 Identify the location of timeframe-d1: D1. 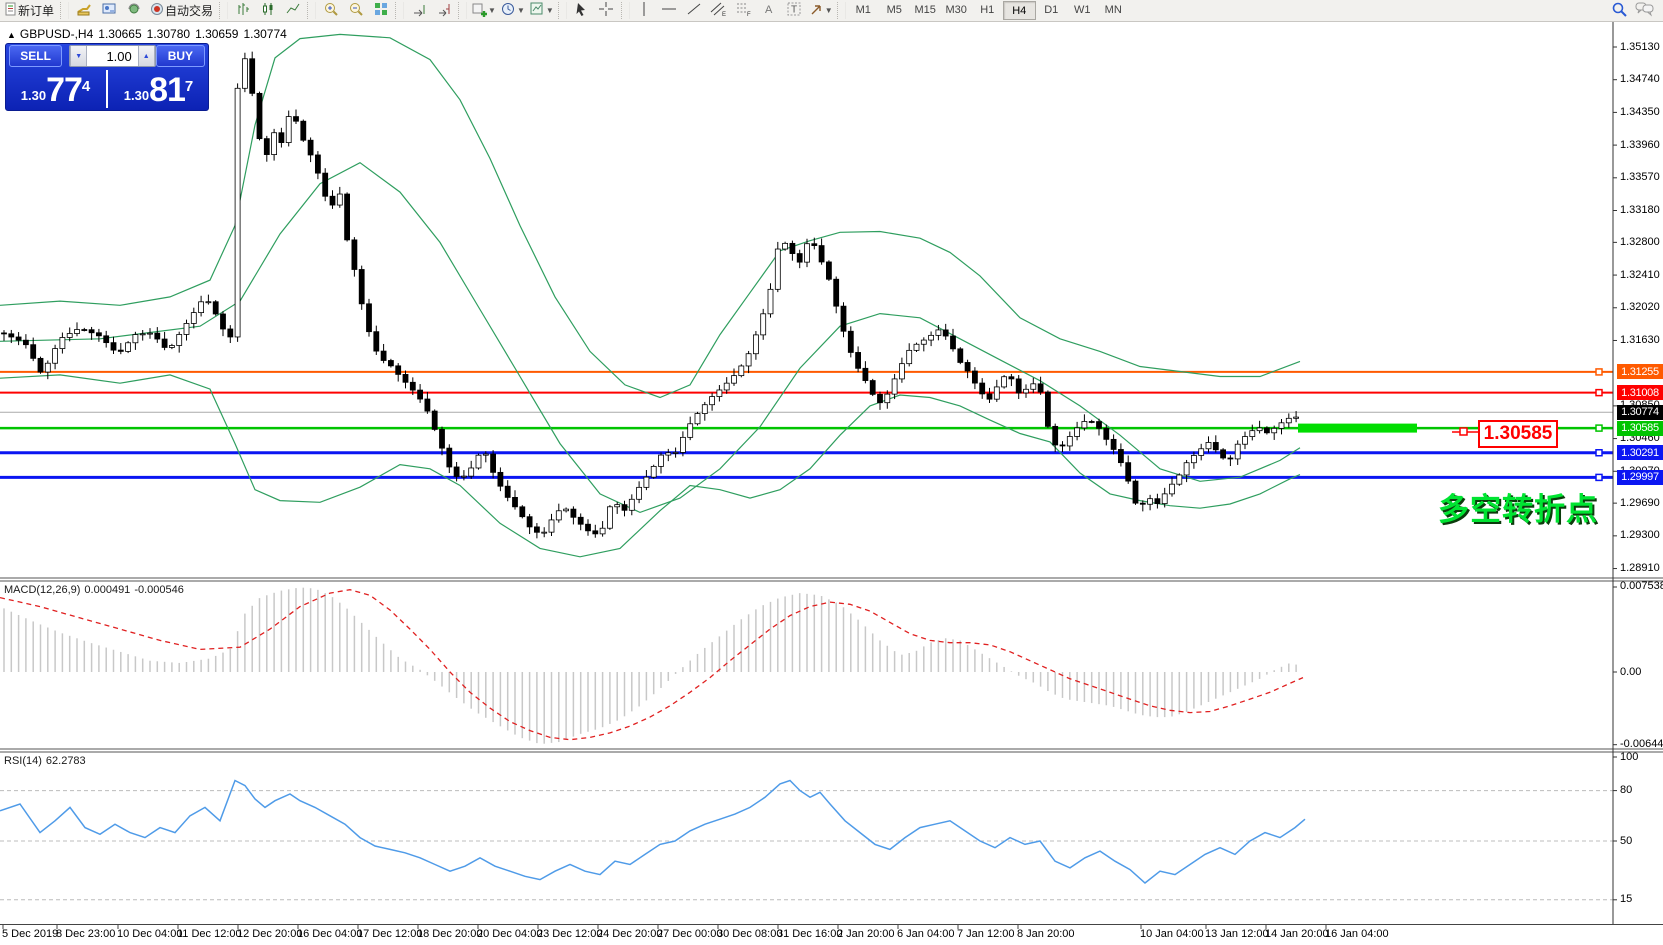
(1051, 9).